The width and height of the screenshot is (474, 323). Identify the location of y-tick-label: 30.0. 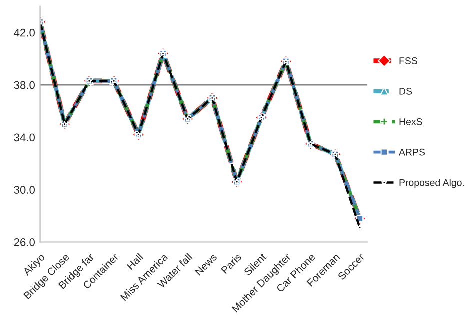
(24, 190).